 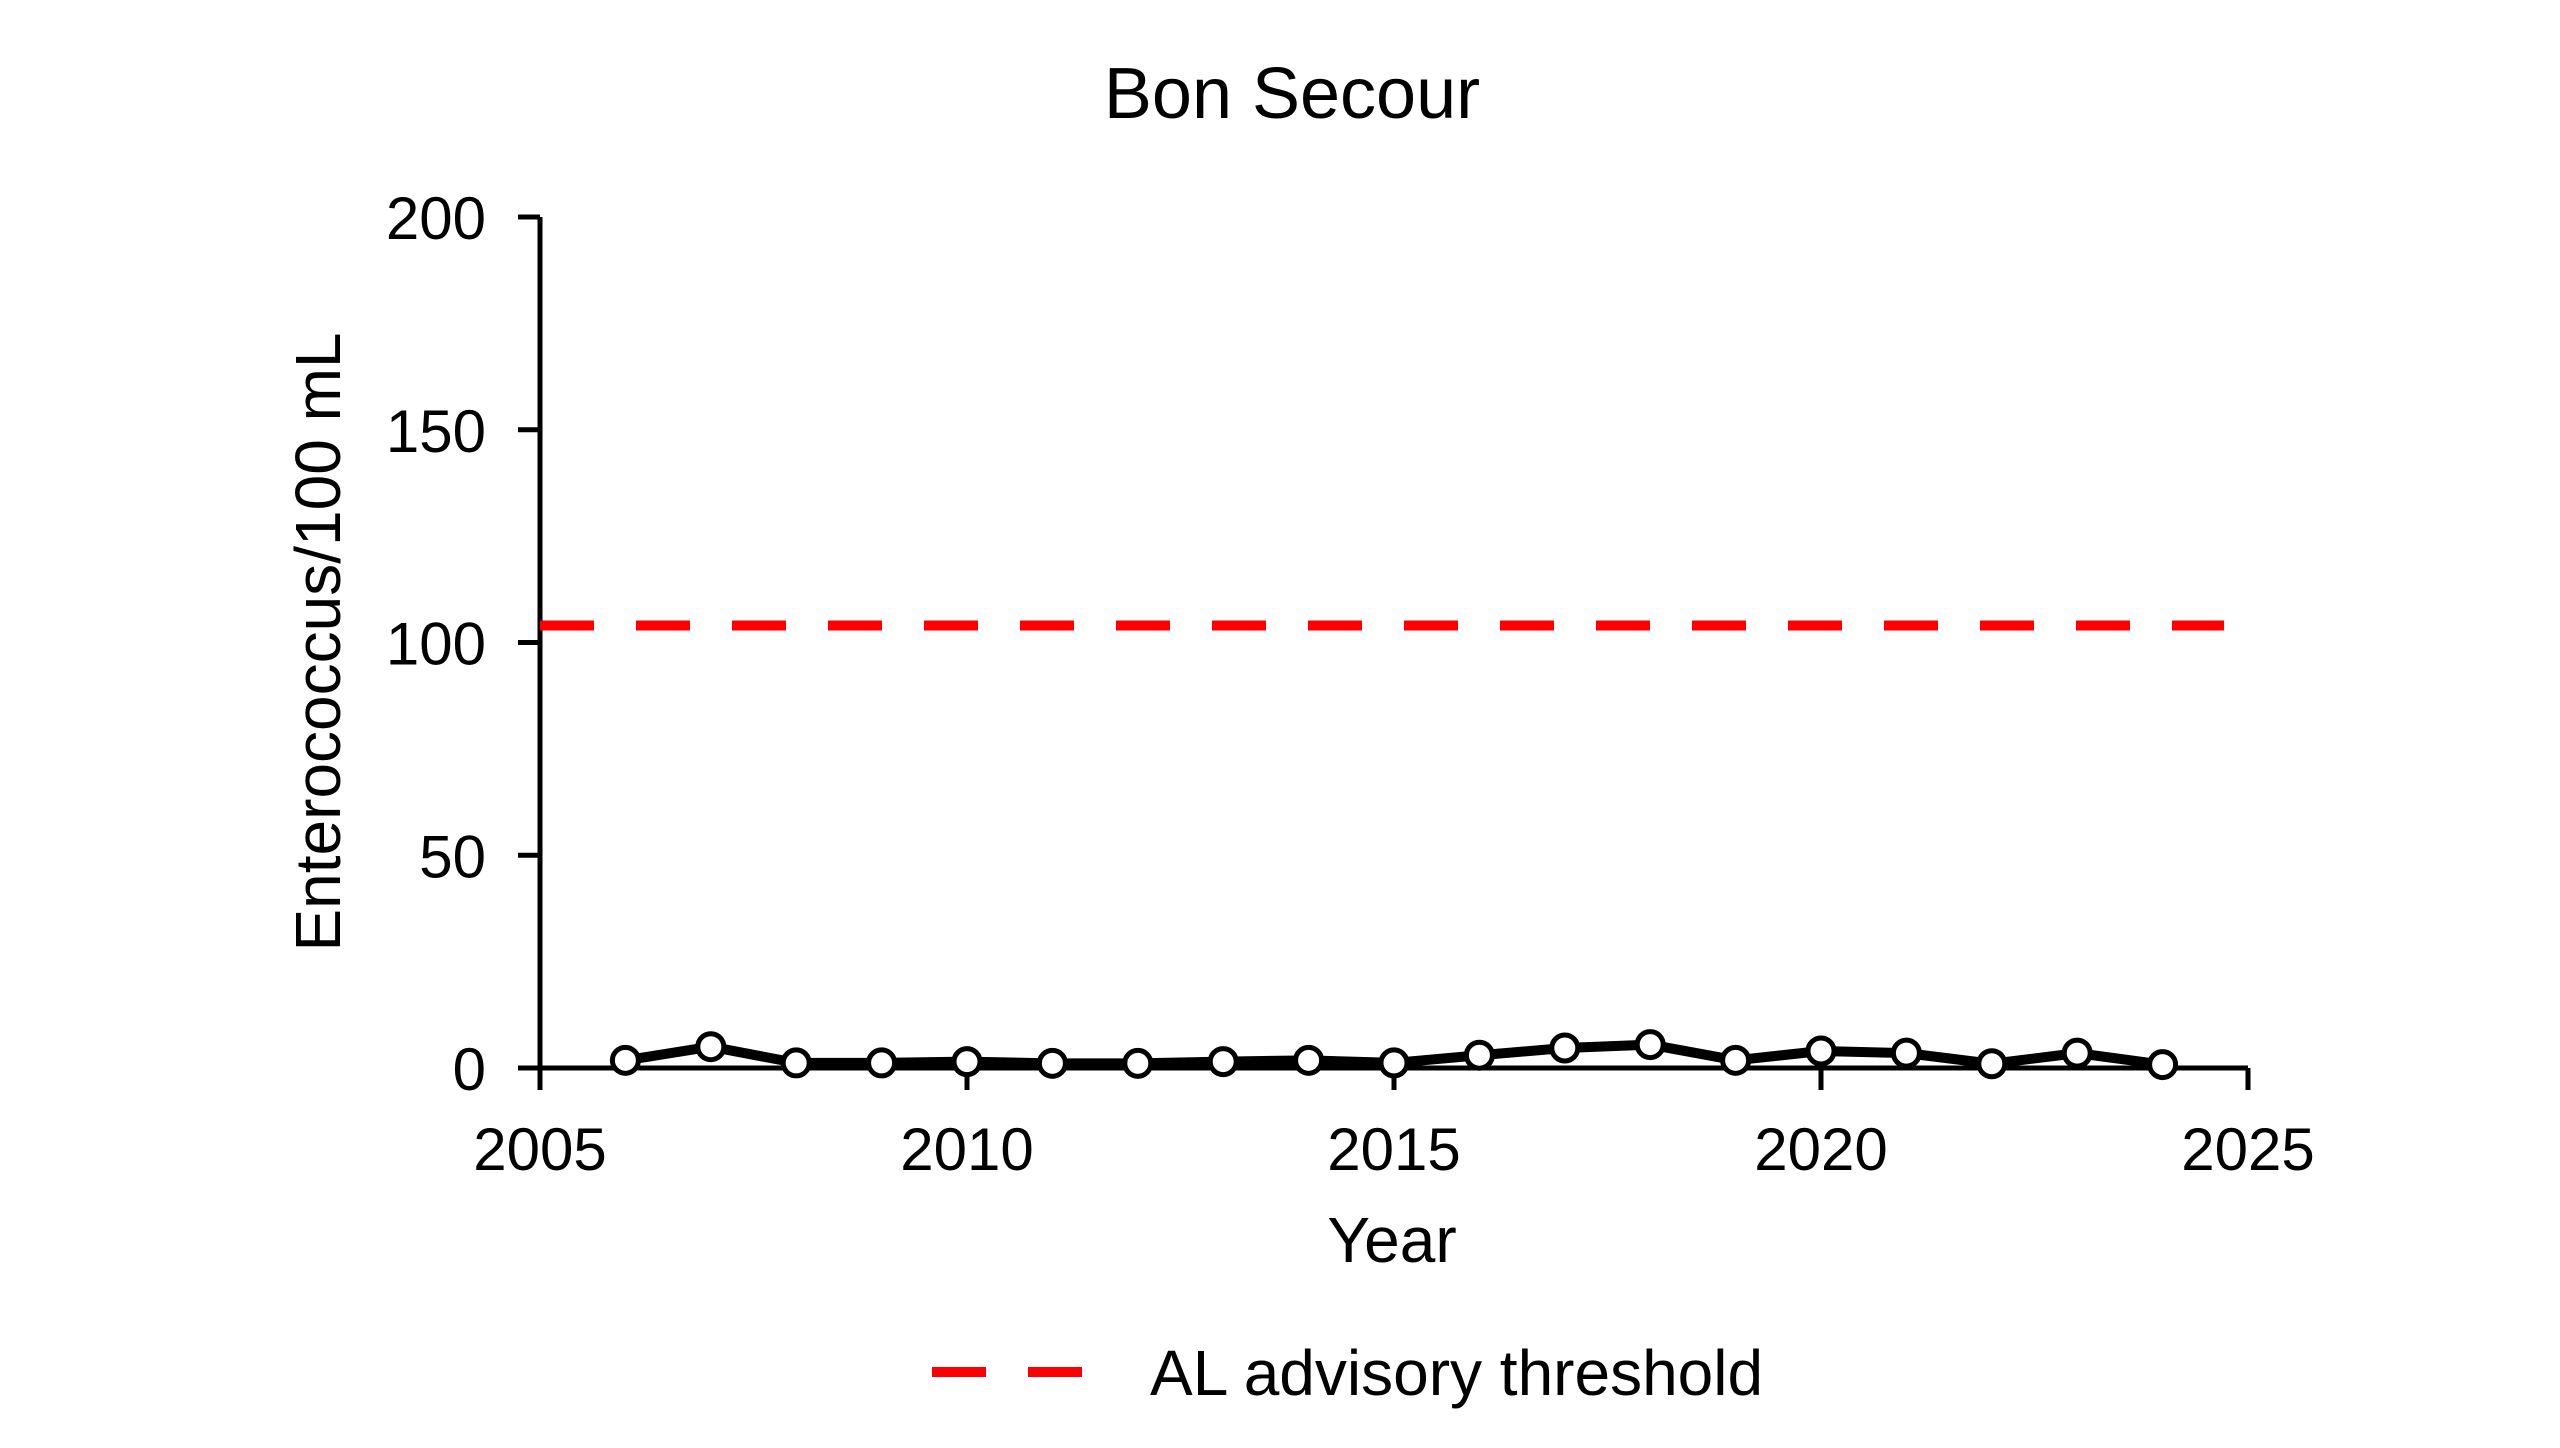 I want to click on y-tick-label: 50, so click(x=452, y=856).